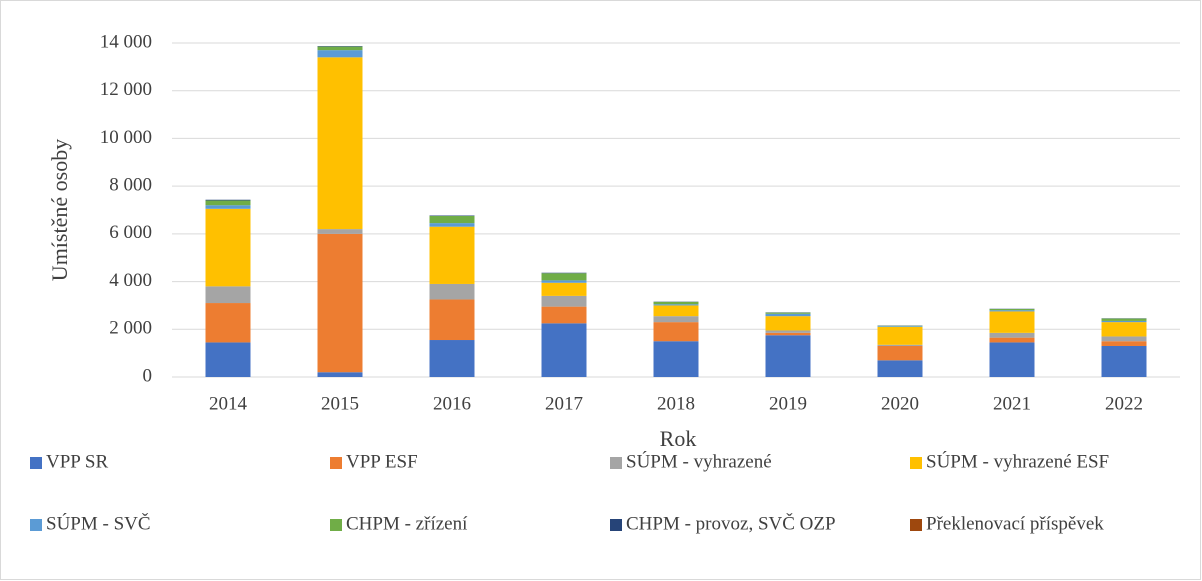  I want to click on legend-label: CHPM - zřízení, so click(407, 523).